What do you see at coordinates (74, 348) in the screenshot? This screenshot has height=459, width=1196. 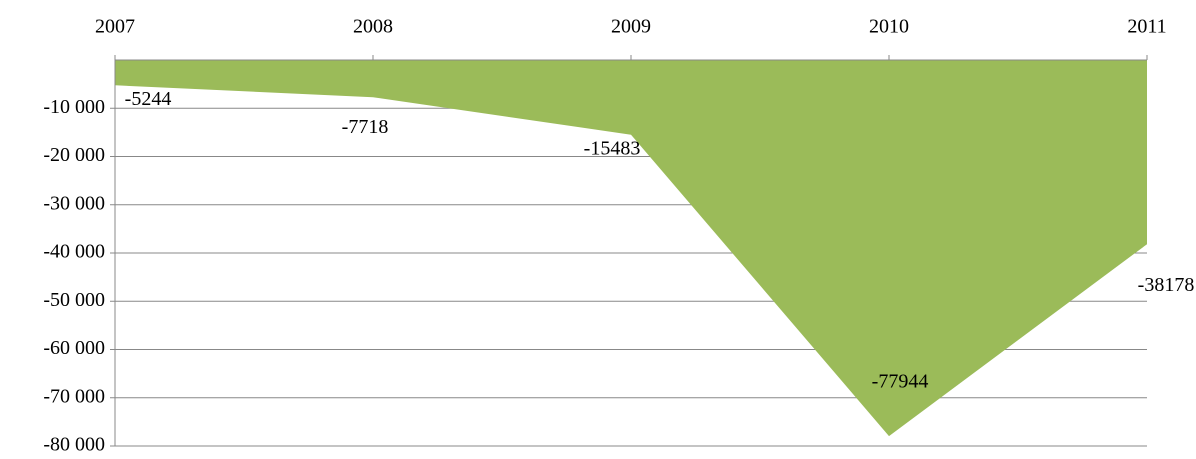 I see `y-tick-label: -60 000` at bounding box center [74, 348].